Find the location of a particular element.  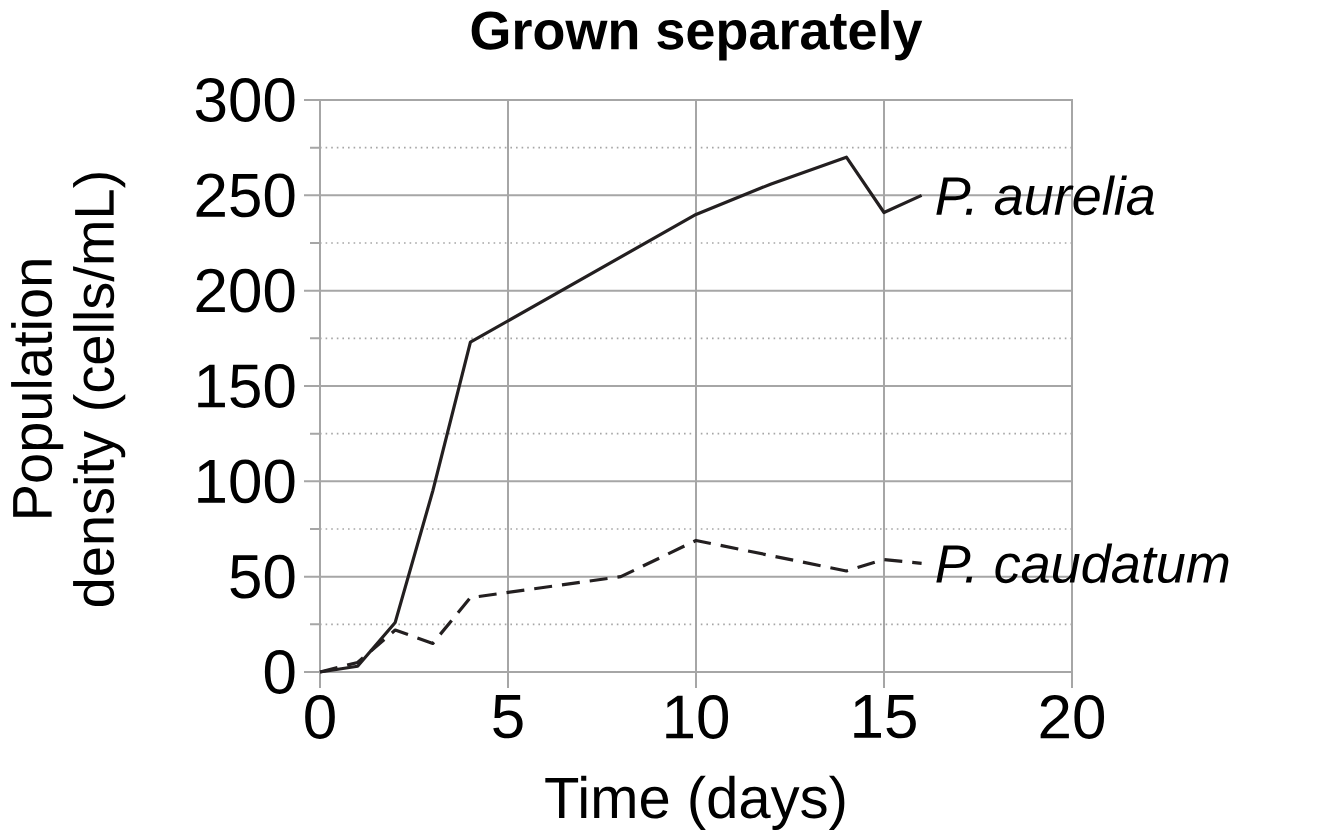

y-tick-label: 50 is located at coordinates (262, 576).